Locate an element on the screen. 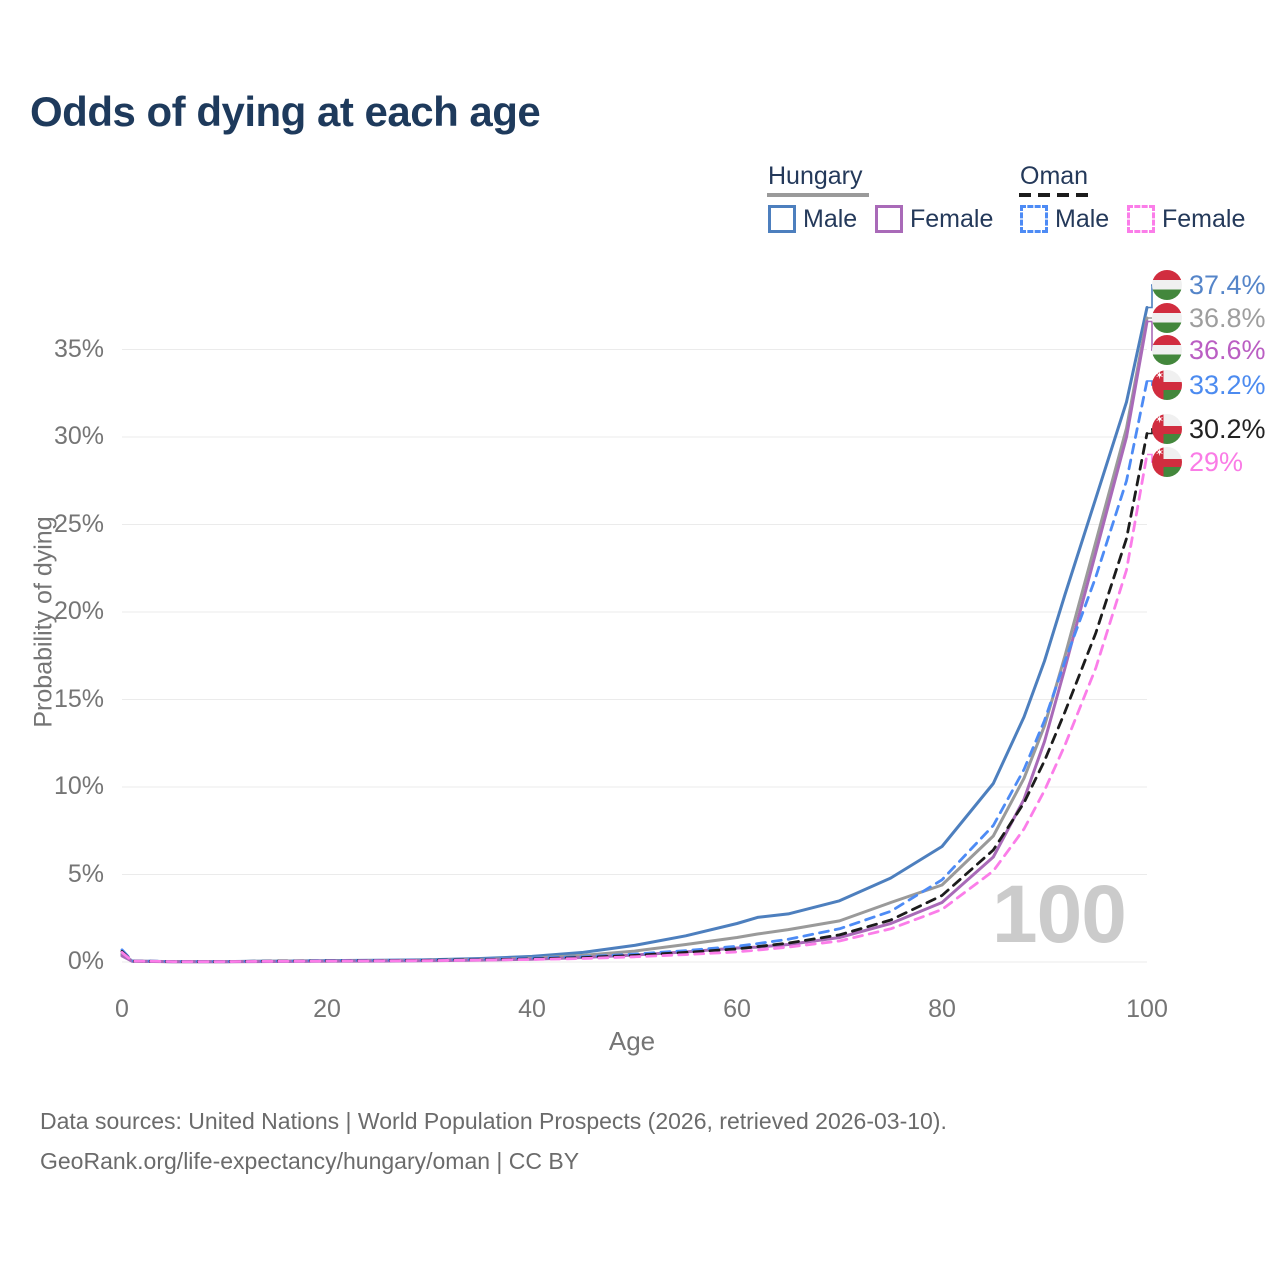 Image resolution: width=1280 pixels, height=1280 pixels. oman-female-swatch-icon is located at coordinates (1141, 219).